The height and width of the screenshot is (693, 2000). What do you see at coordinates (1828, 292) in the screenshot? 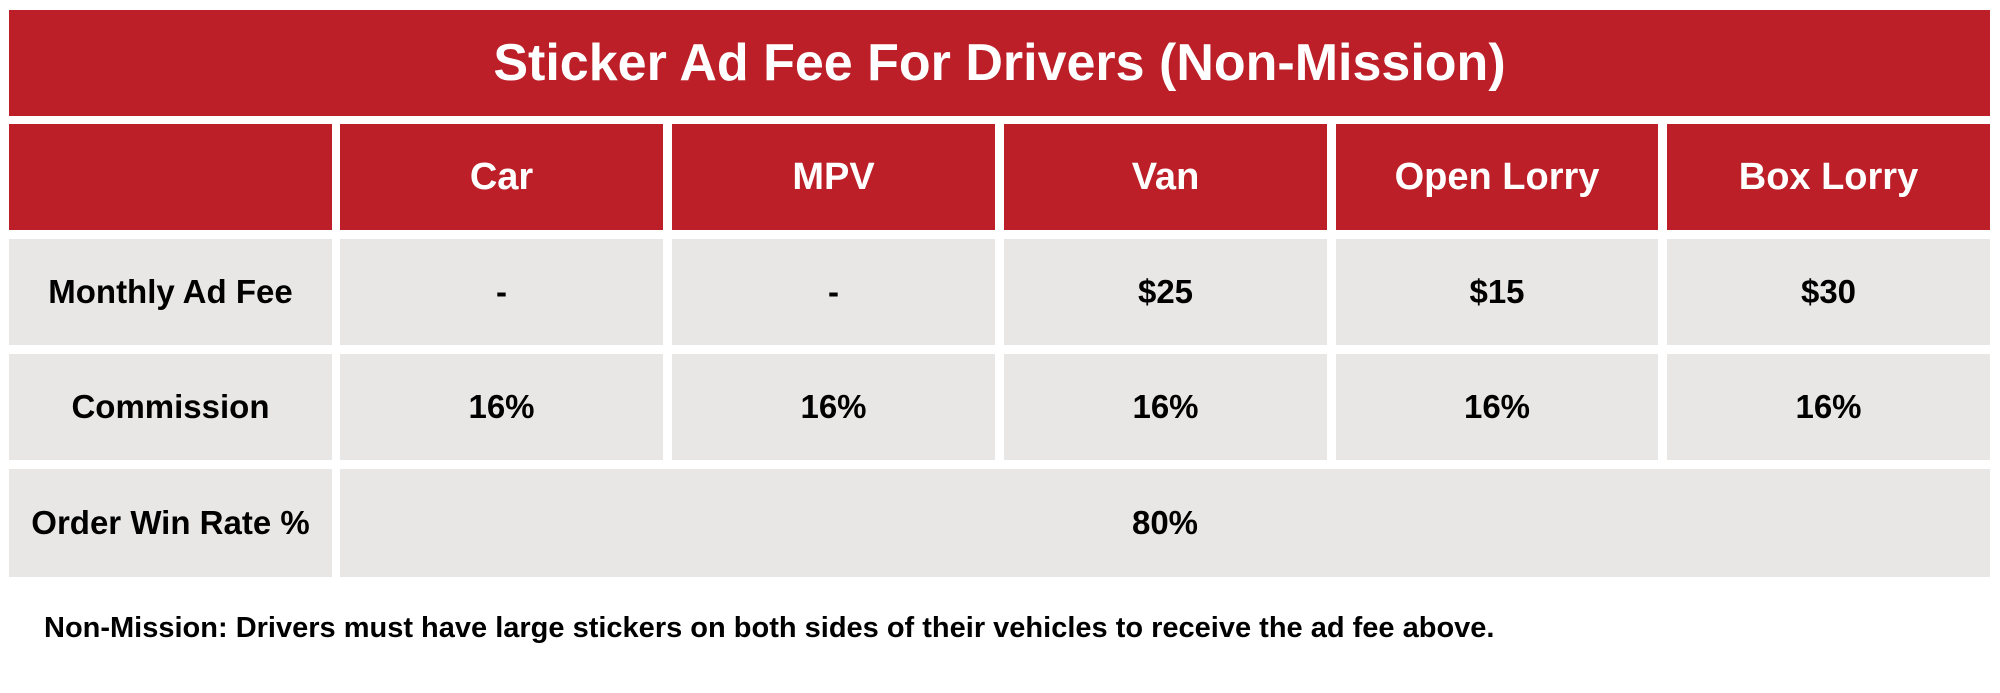
I see `table-cell: $30` at bounding box center [1828, 292].